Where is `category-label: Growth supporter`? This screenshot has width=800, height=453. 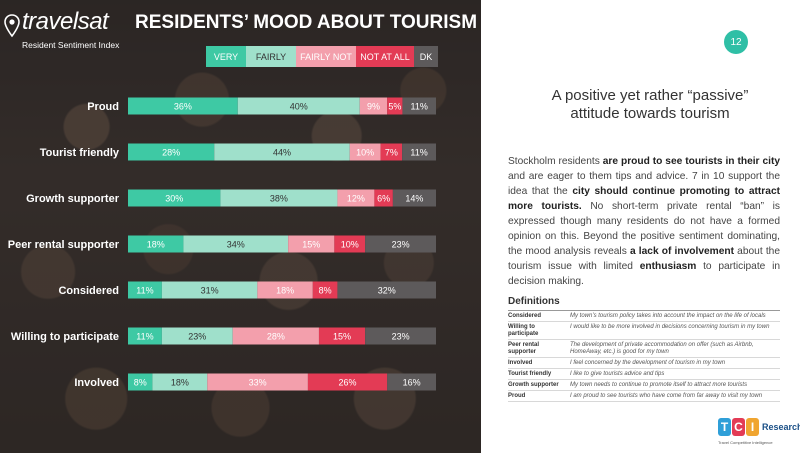 category-label: Growth supporter is located at coordinates (73, 199).